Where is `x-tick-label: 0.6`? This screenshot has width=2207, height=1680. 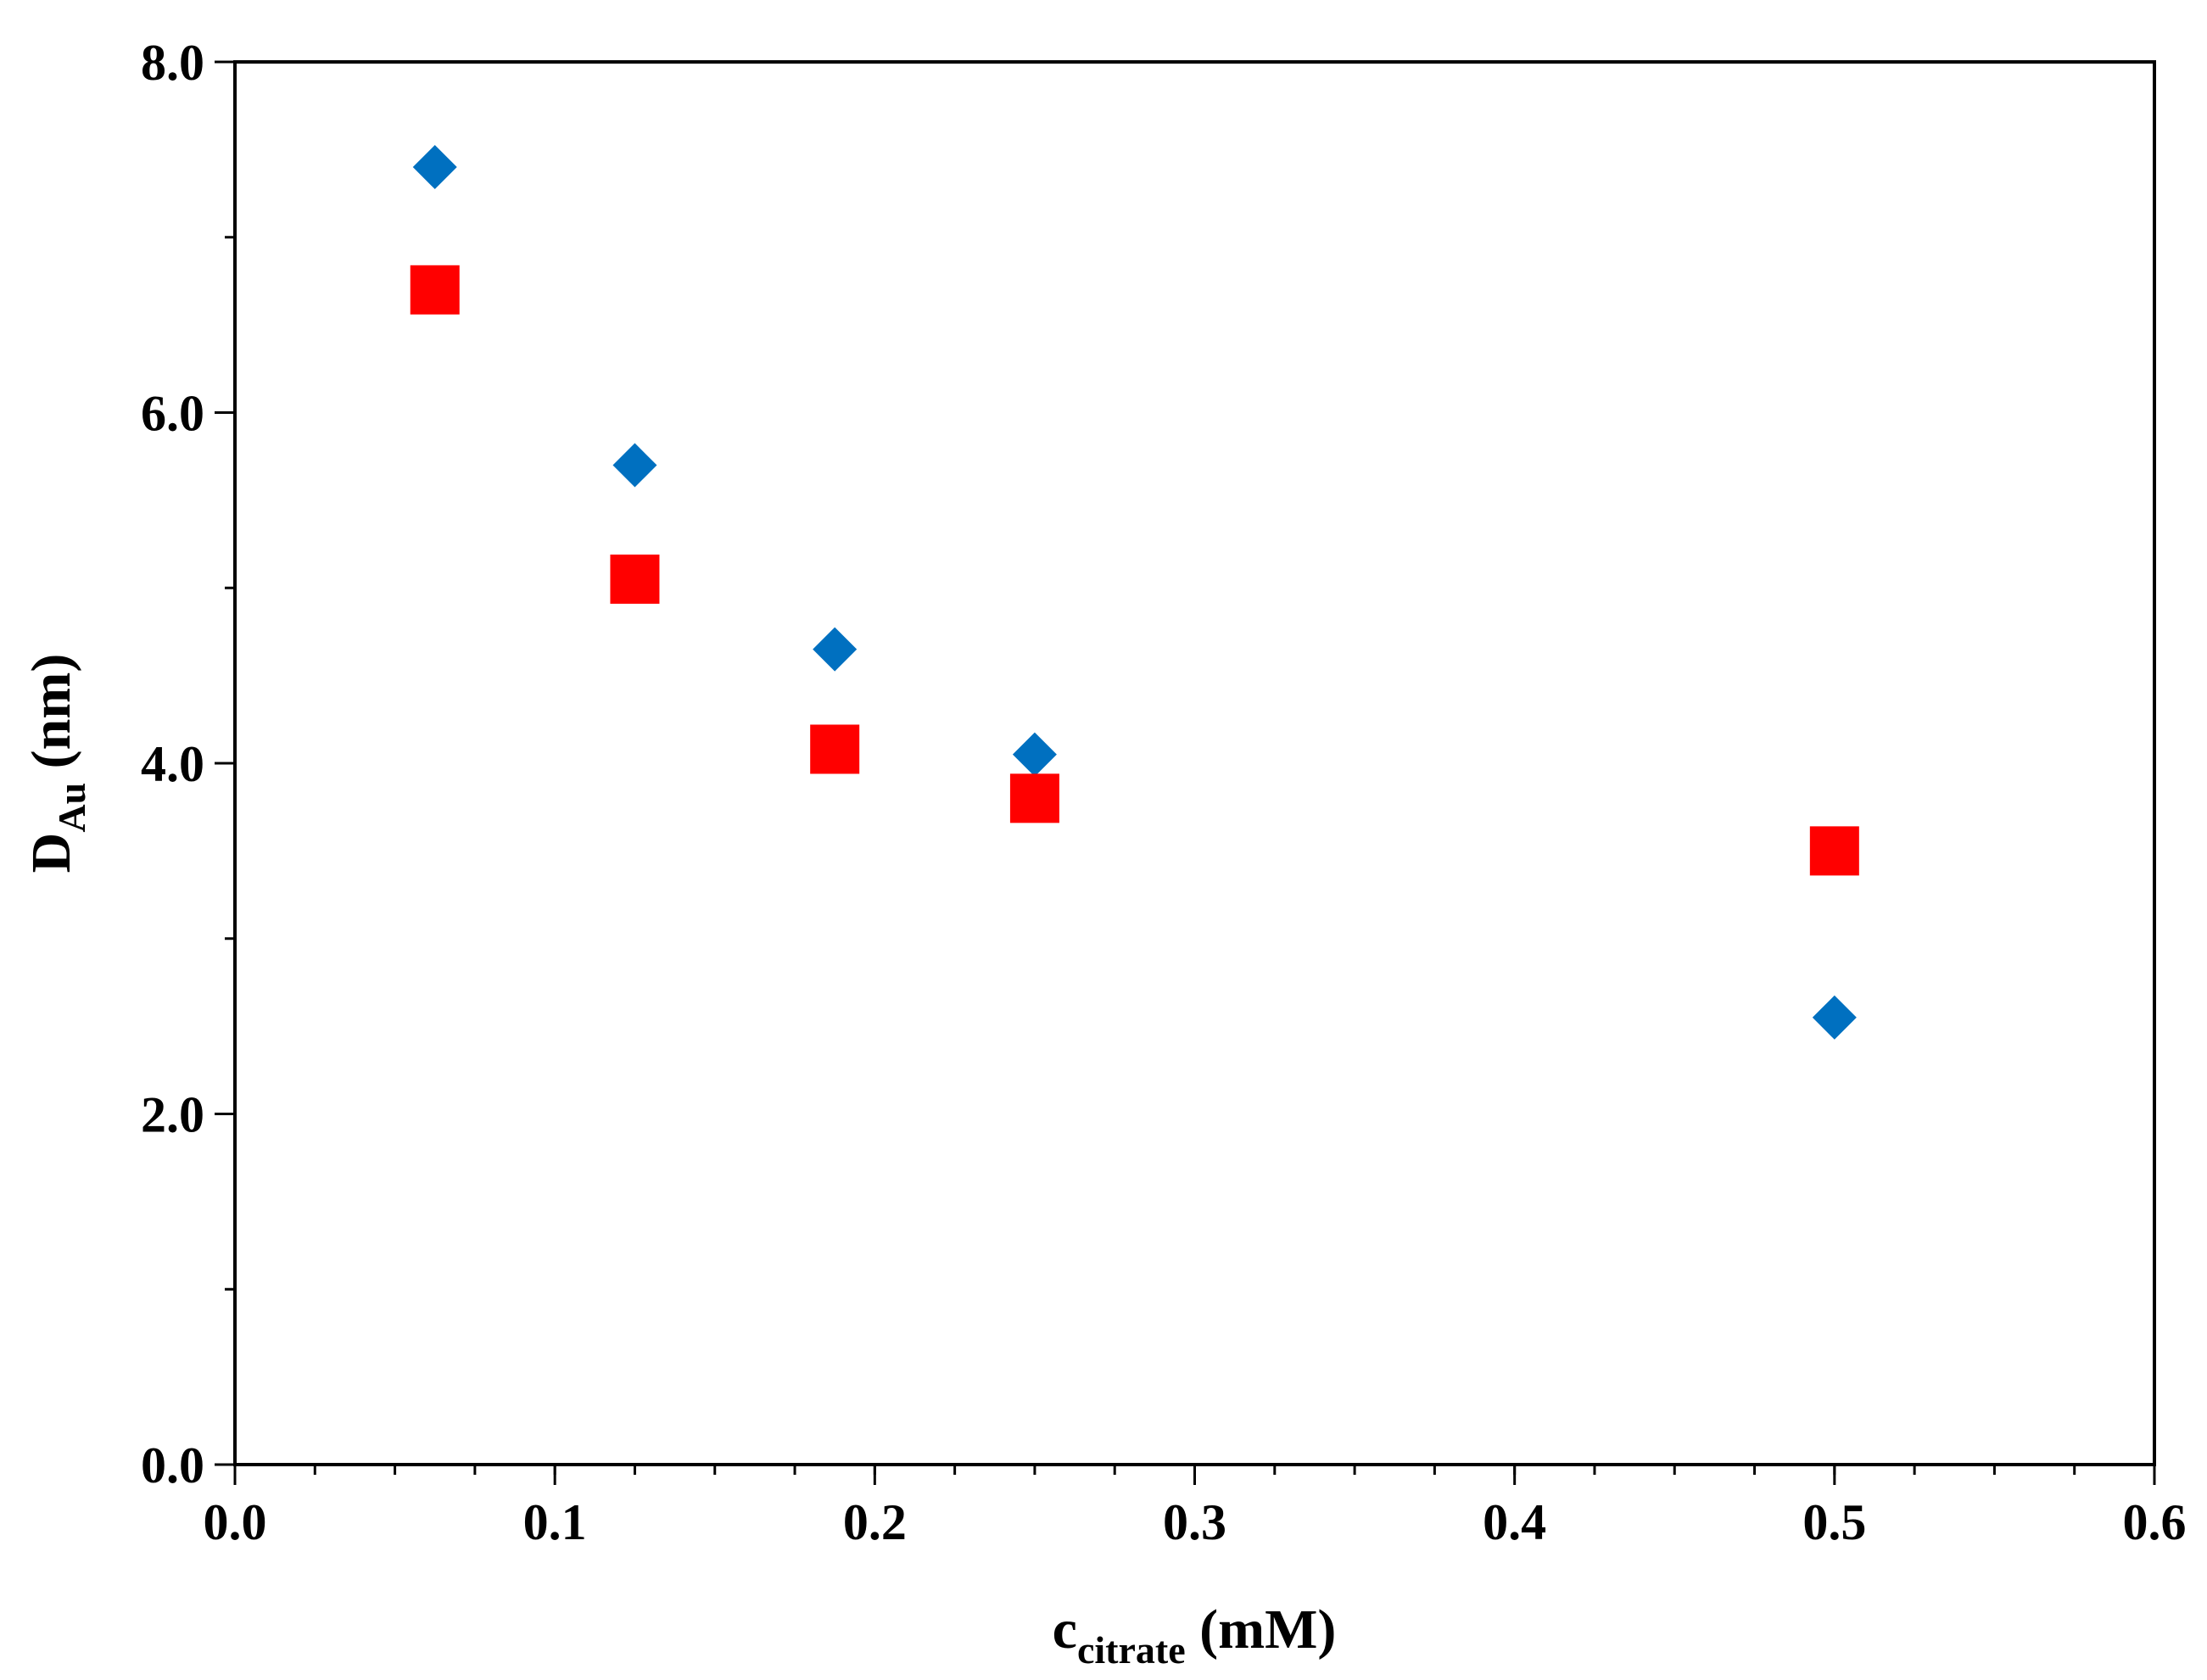 x-tick-label: 0.6 is located at coordinates (2155, 1522).